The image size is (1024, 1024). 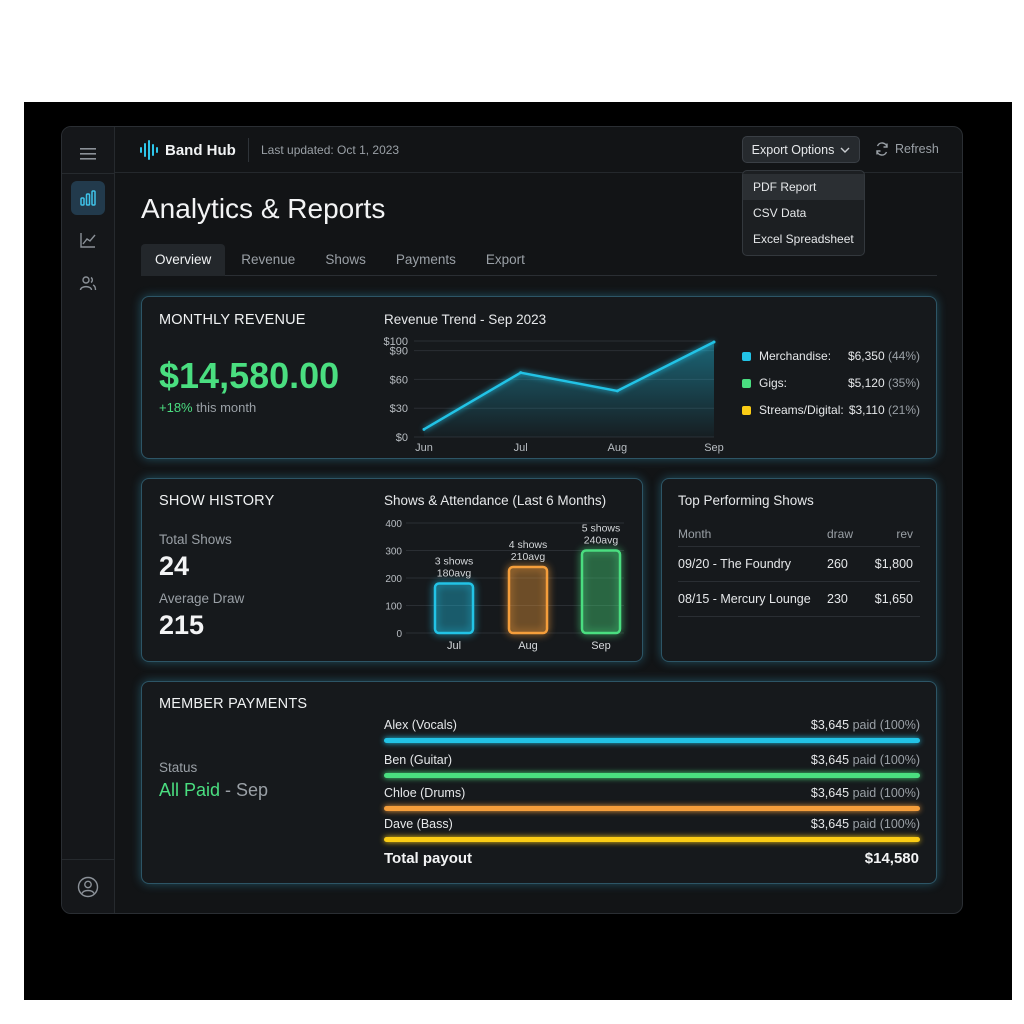 I want to click on tab-overview: Overview, so click(x=183, y=260).